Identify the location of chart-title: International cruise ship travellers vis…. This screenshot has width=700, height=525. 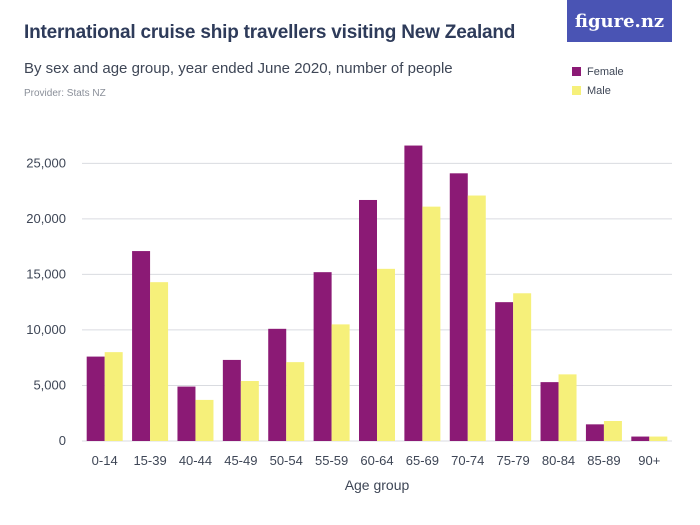
(270, 32).